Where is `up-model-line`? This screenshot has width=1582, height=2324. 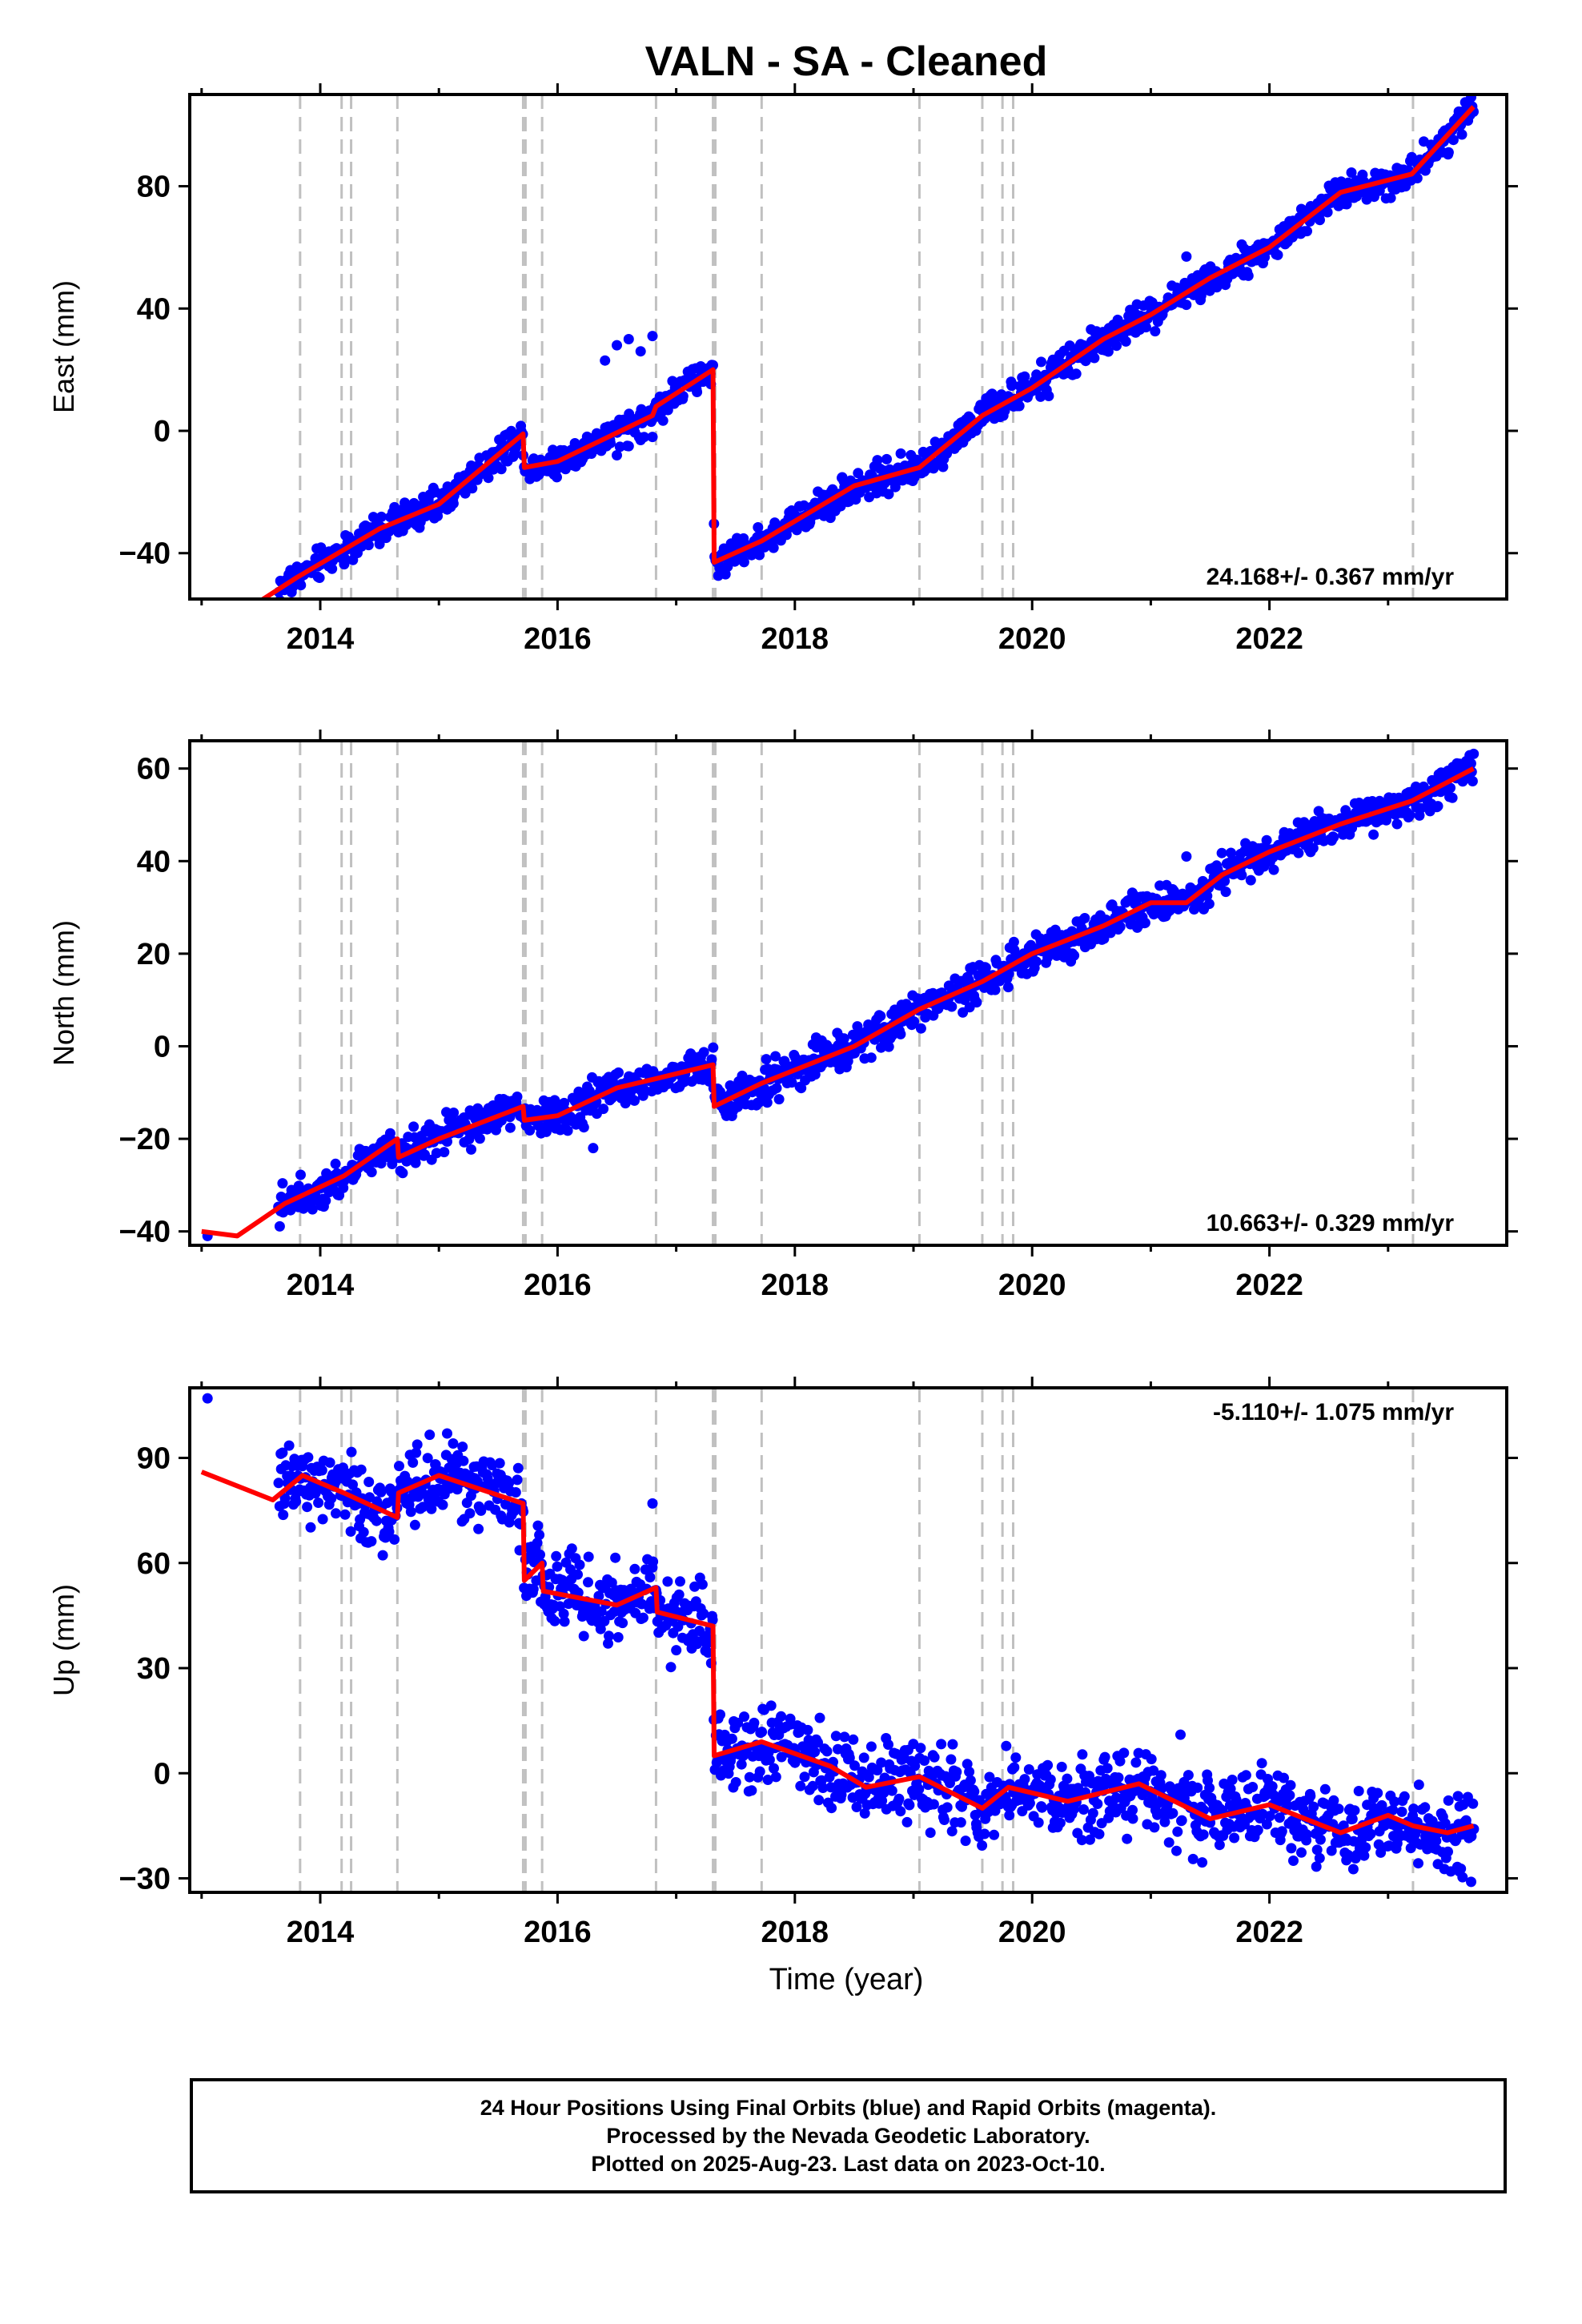 up-model-line is located at coordinates (838, 1653).